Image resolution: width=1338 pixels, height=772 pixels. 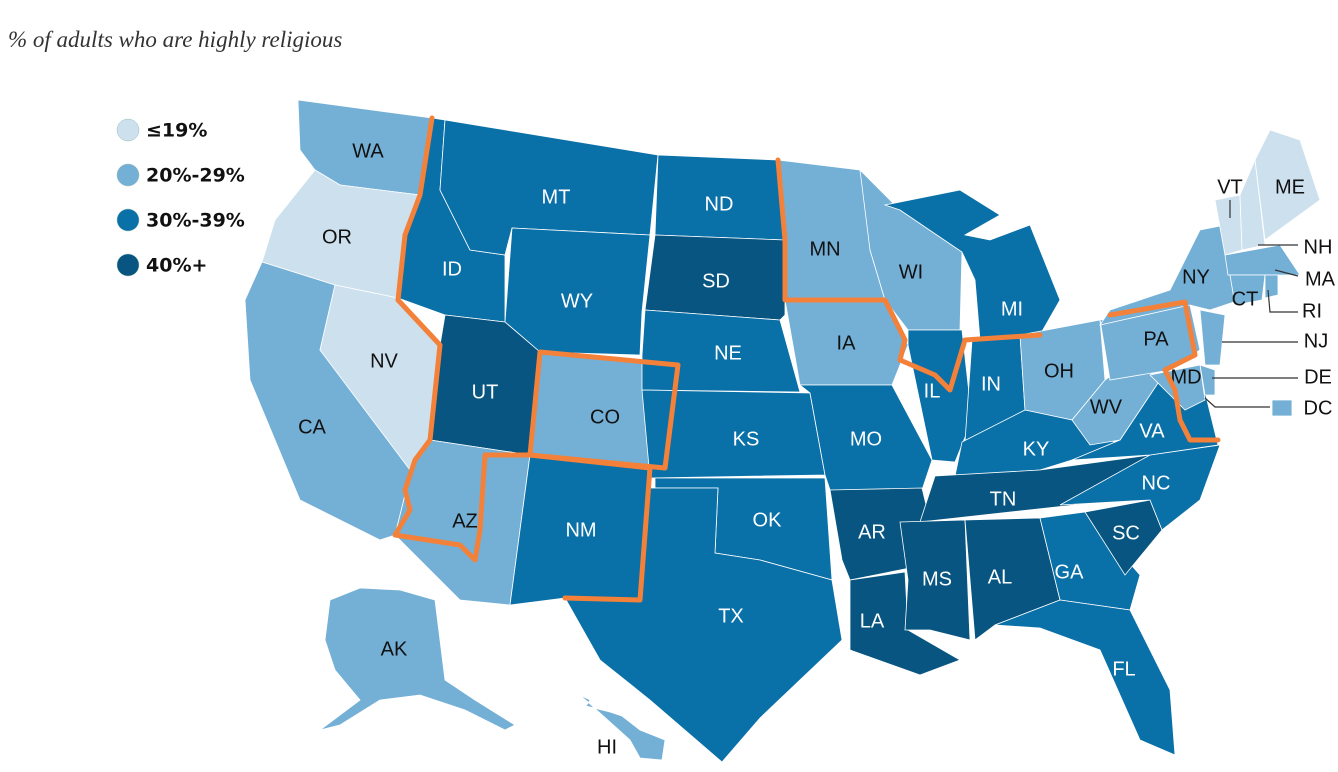 I want to click on state-label: NC, so click(x=1156, y=483).